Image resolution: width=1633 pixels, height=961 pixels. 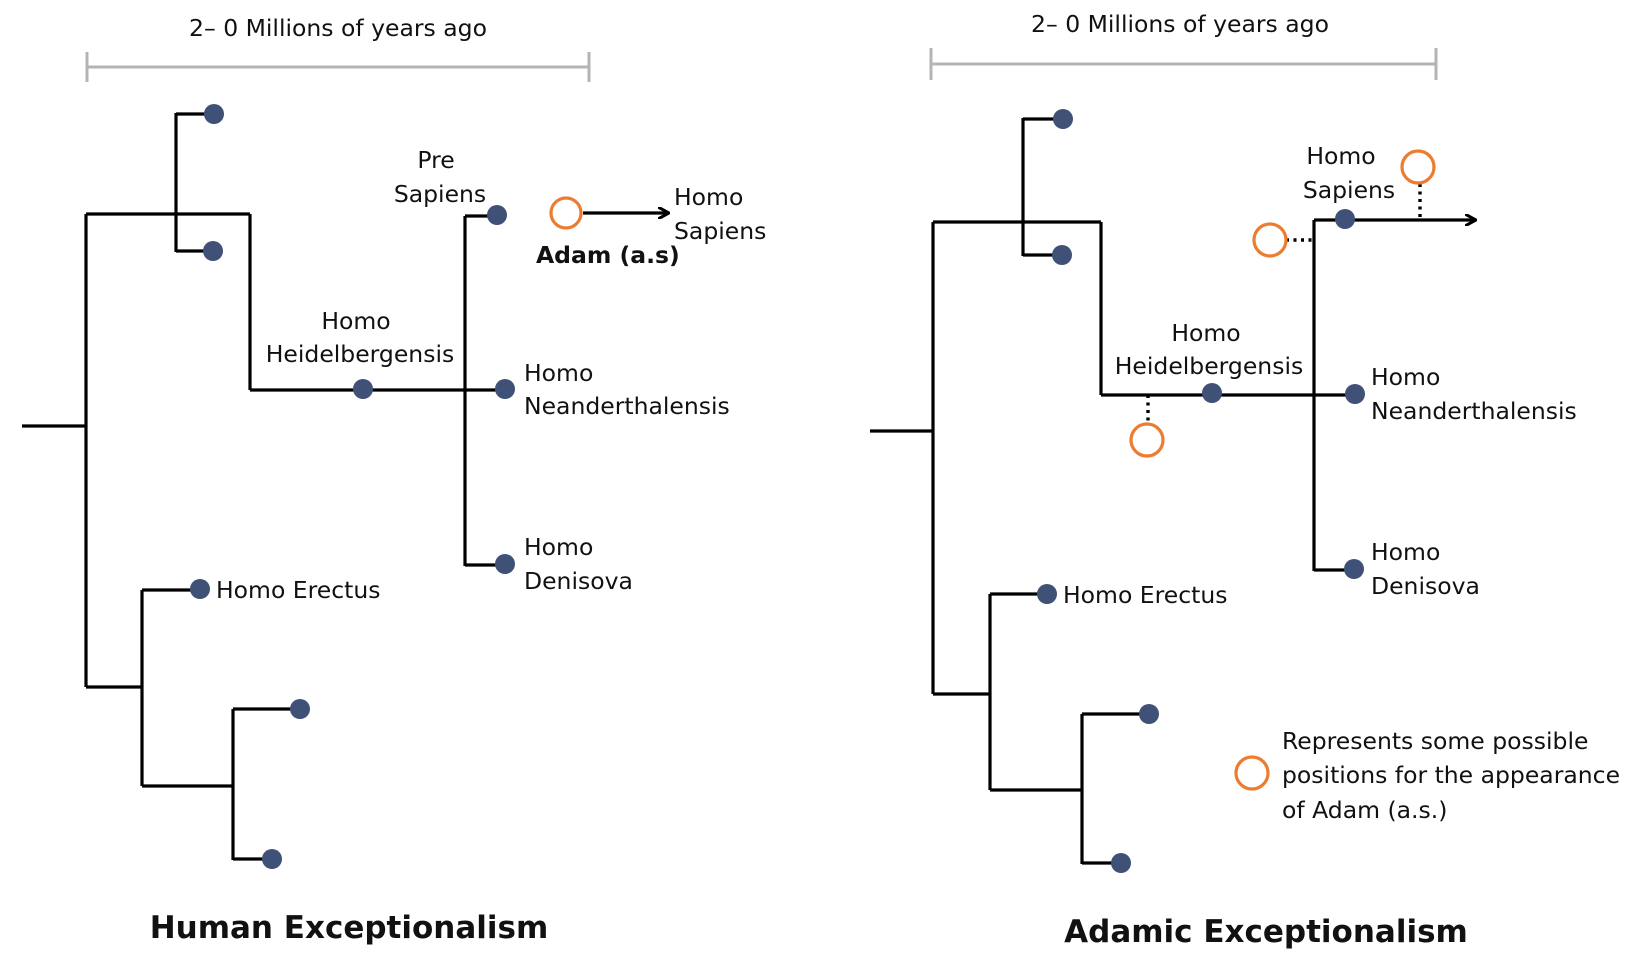 What do you see at coordinates (435, 160) in the screenshot?
I see `pre-sapiens-label-1: Pre` at bounding box center [435, 160].